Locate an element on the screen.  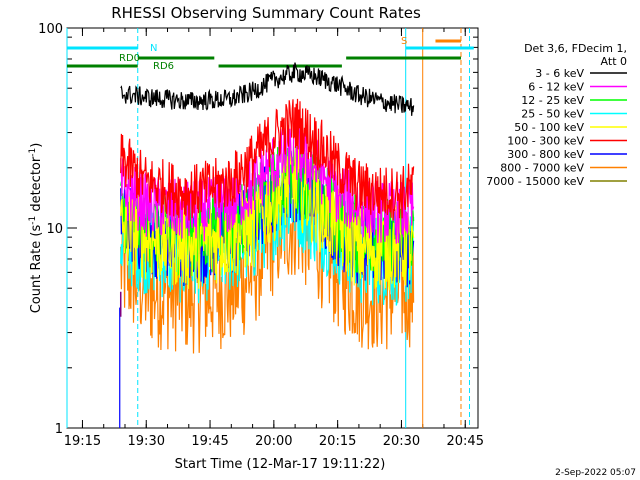
y-tick-label: 1 is located at coordinates (59, 429).